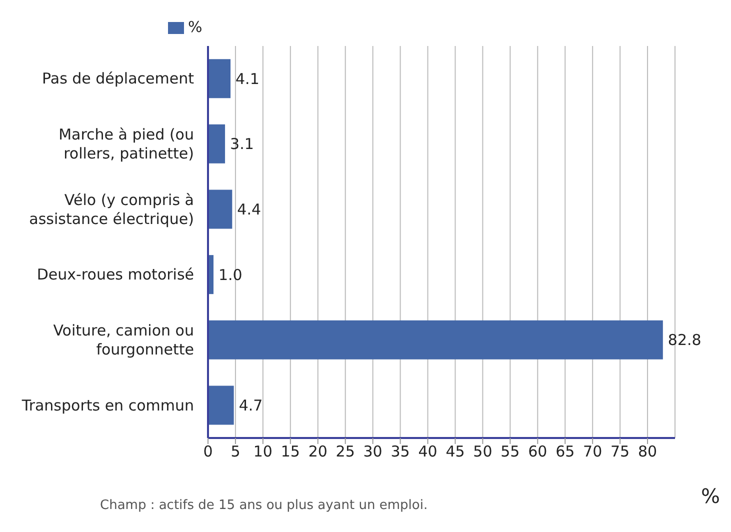 The height and width of the screenshot is (532, 731). Describe the element at coordinates (592, 451) in the screenshot. I see `x-tick-label: 70` at that location.